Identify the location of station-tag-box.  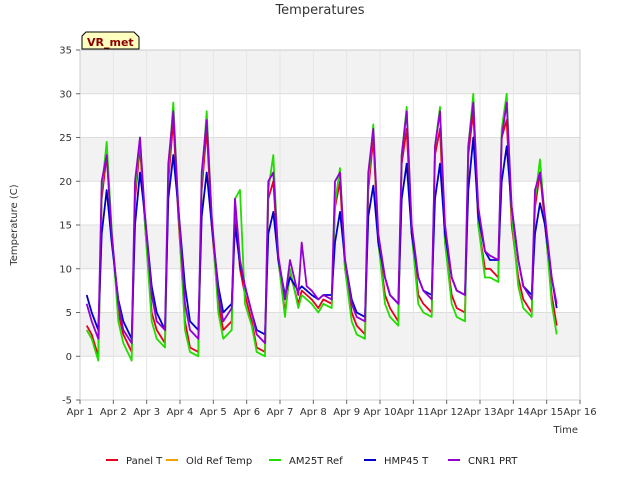
(110, 40).